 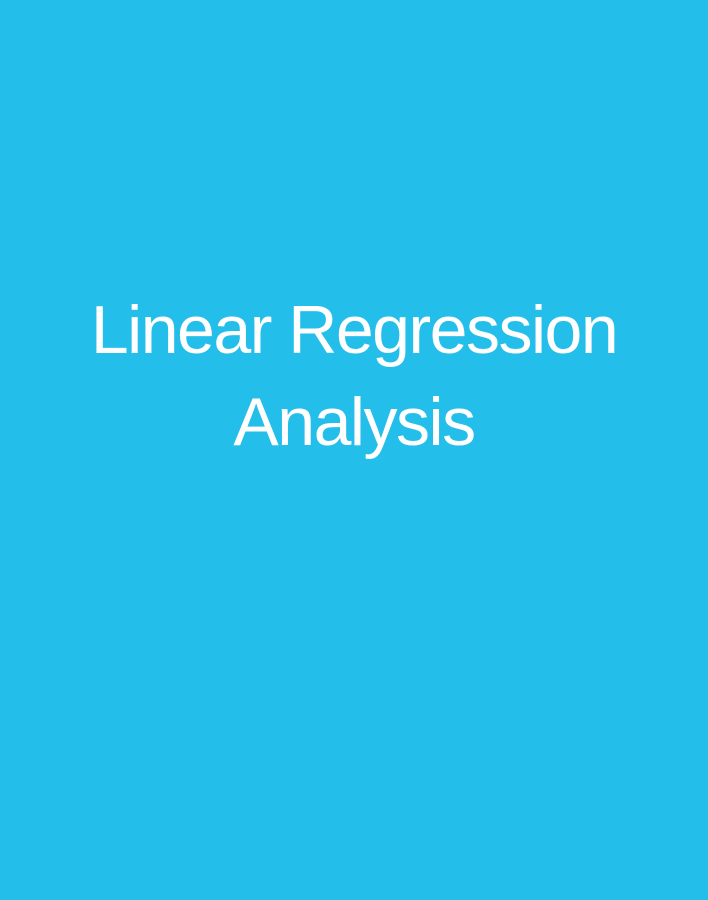 What do you see at coordinates (354, 422) in the screenshot?
I see `title-line-2: Analysis` at bounding box center [354, 422].